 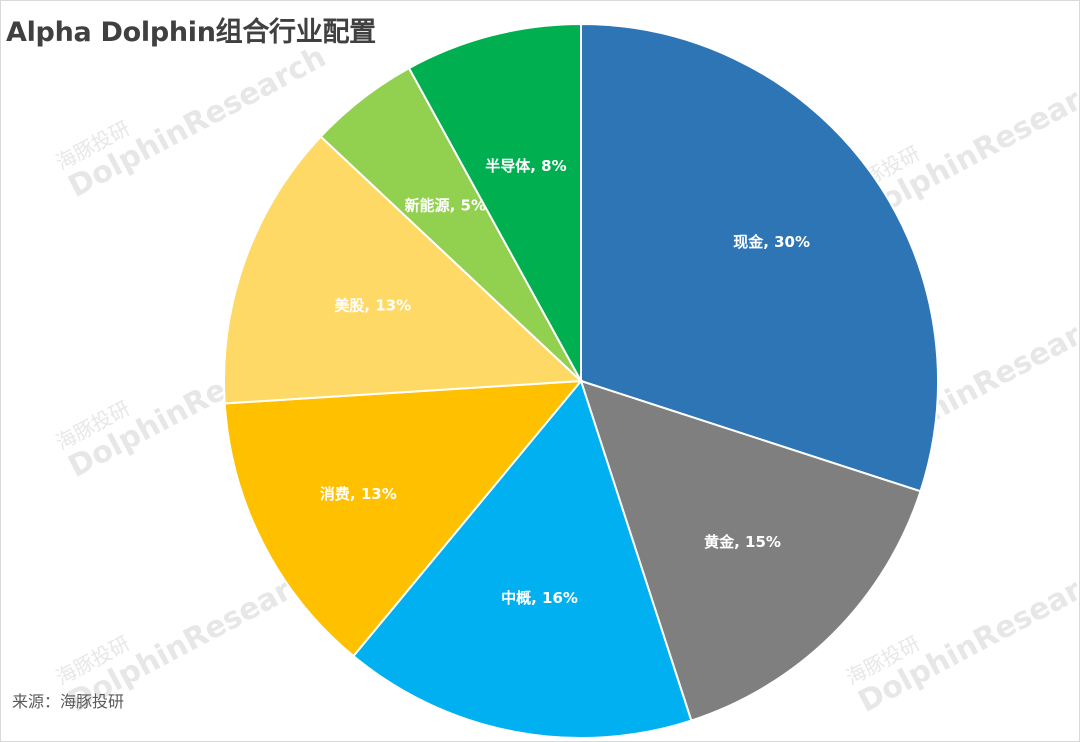 I want to click on data-label-黄金: 黄金, 15%, so click(x=742, y=542).